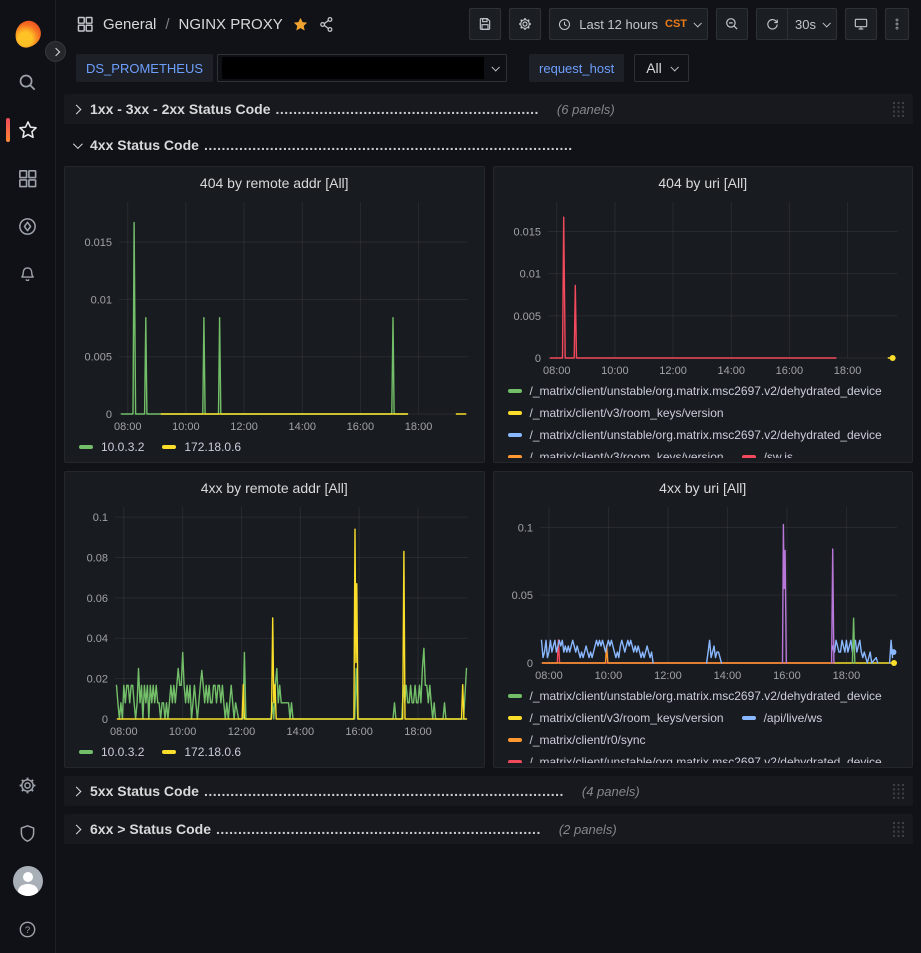 The height and width of the screenshot is (953, 921). I want to click on request-host-variable-select: All, so click(661, 68).